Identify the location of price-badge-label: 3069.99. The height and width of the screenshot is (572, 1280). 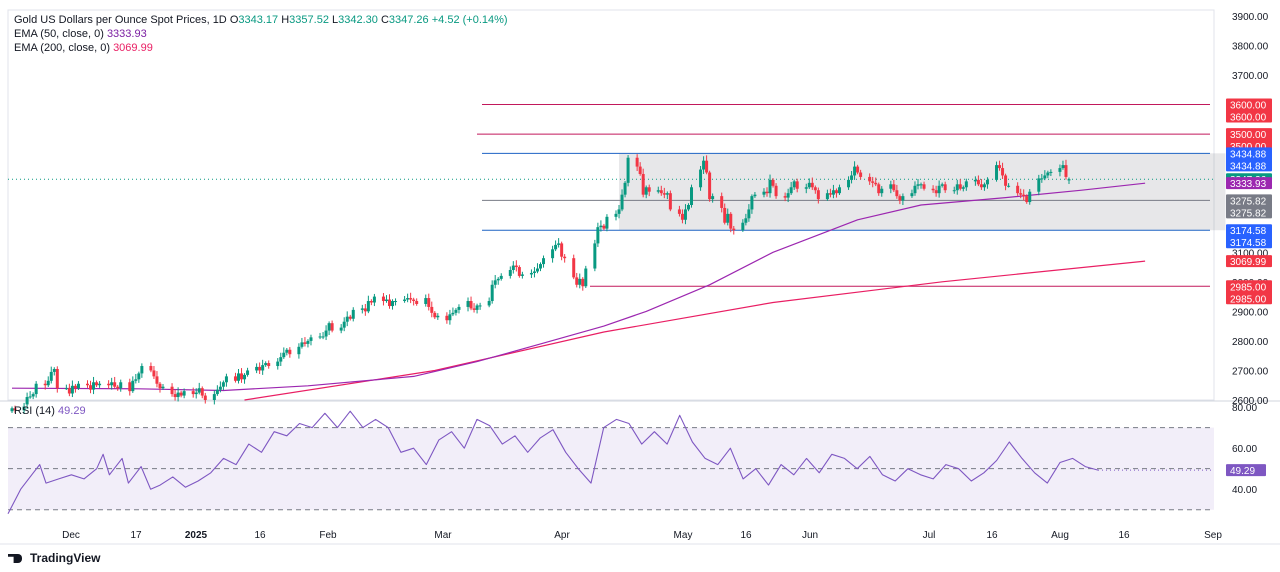
(1248, 262).